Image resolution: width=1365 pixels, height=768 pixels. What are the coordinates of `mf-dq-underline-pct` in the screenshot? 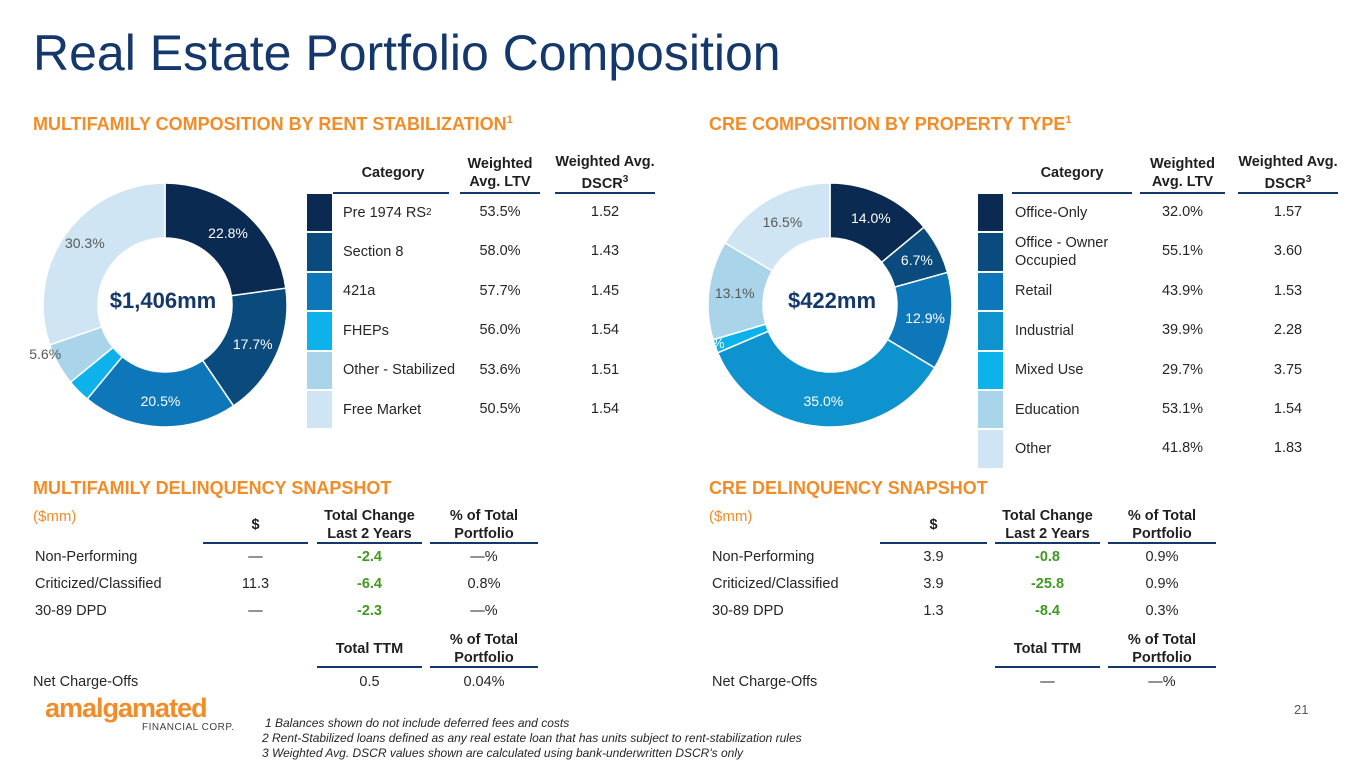 It's located at (484, 543).